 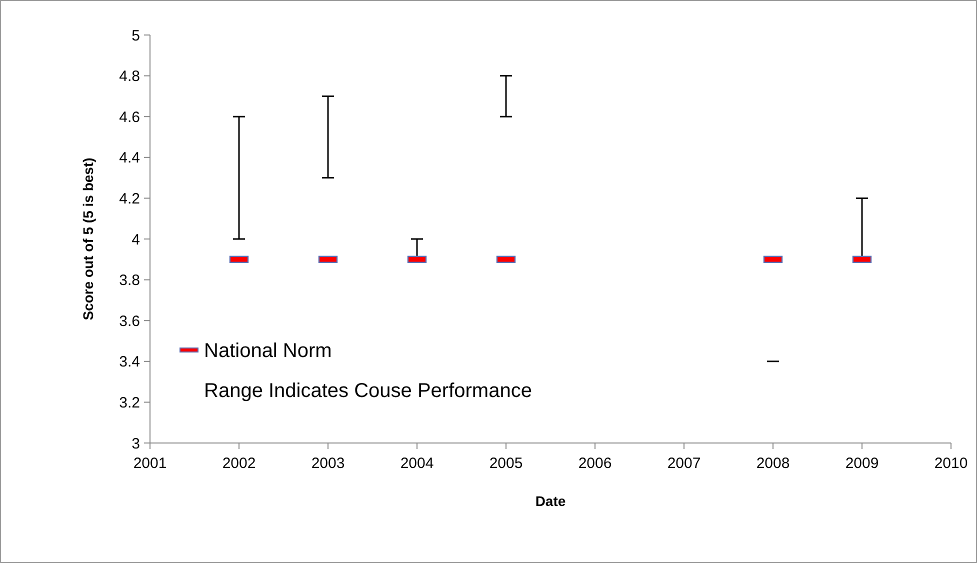 What do you see at coordinates (150, 463) in the screenshot?
I see `x-tick-label: 2001` at bounding box center [150, 463].